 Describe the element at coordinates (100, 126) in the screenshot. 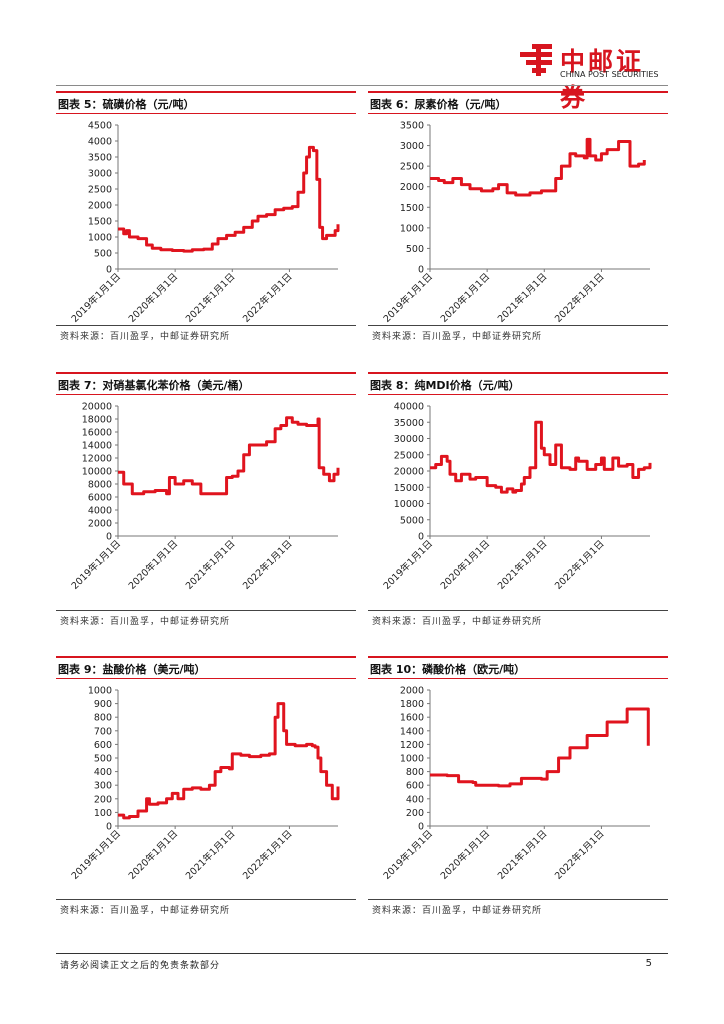

I see `y-tick-label: 4500` at that location.